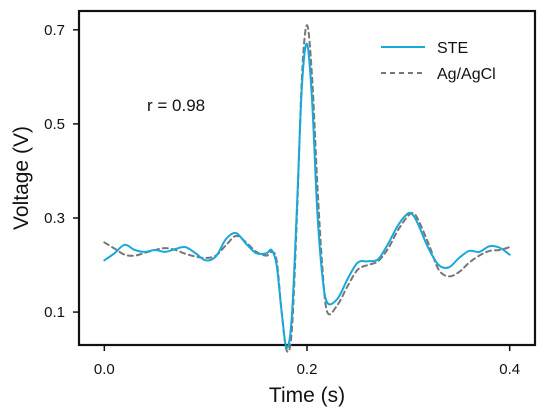 This screenshot has width=550, height=415. What do you see at coordinates (438, 61) in the screenshot?
I see `legend: STE Ag/AgCl` at bounding box center [438, 61].